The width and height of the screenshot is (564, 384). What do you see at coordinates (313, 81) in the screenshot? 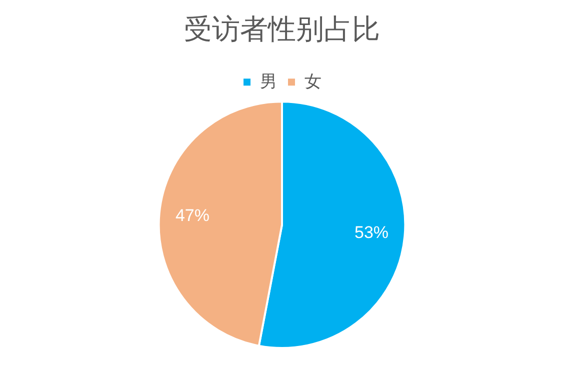
I see `legend-label: 女` at bounding box center [313, 81].